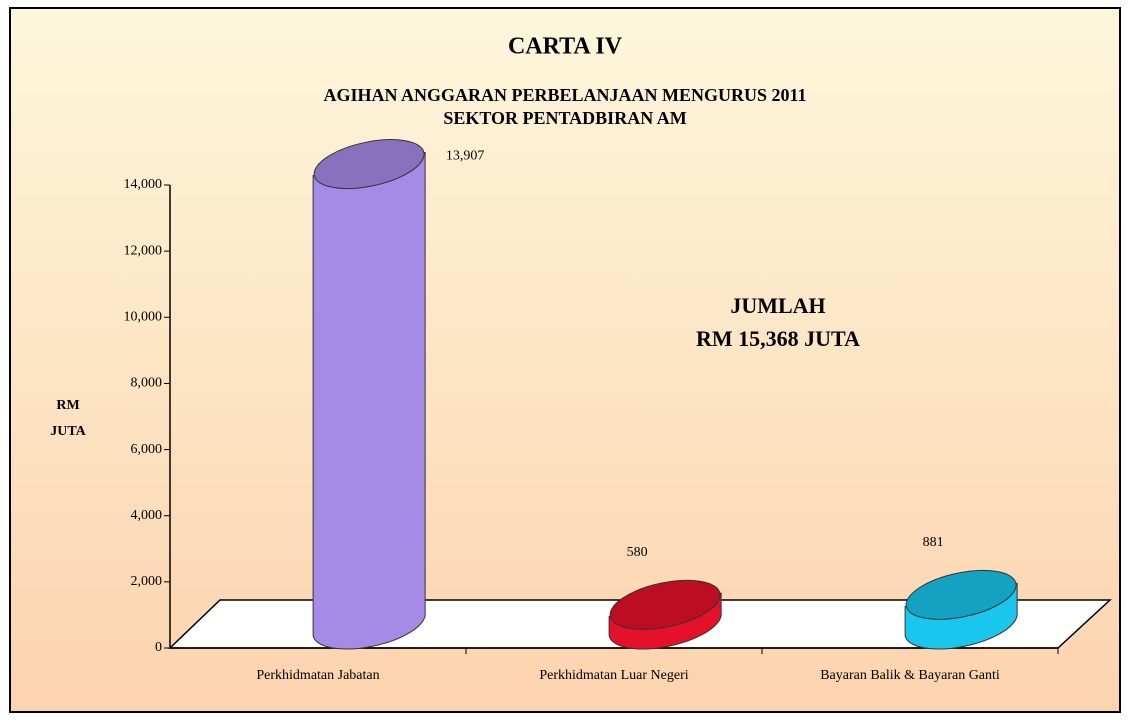  Describe the element at coordinates (143, 250) in the screenshot. I see `y-tick-label: 12,000` at that location.